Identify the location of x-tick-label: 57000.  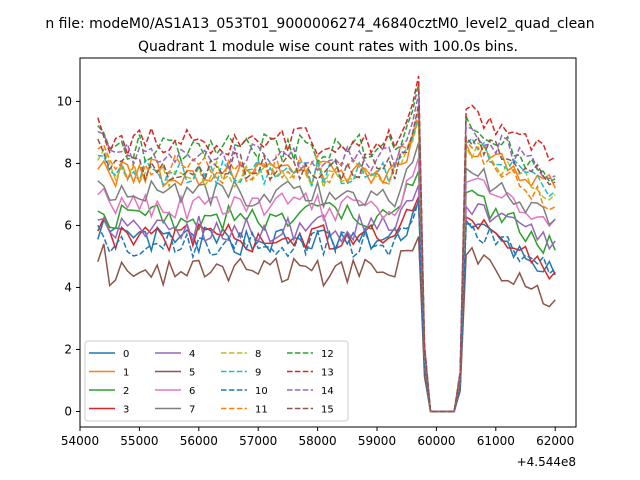
(258, 441).